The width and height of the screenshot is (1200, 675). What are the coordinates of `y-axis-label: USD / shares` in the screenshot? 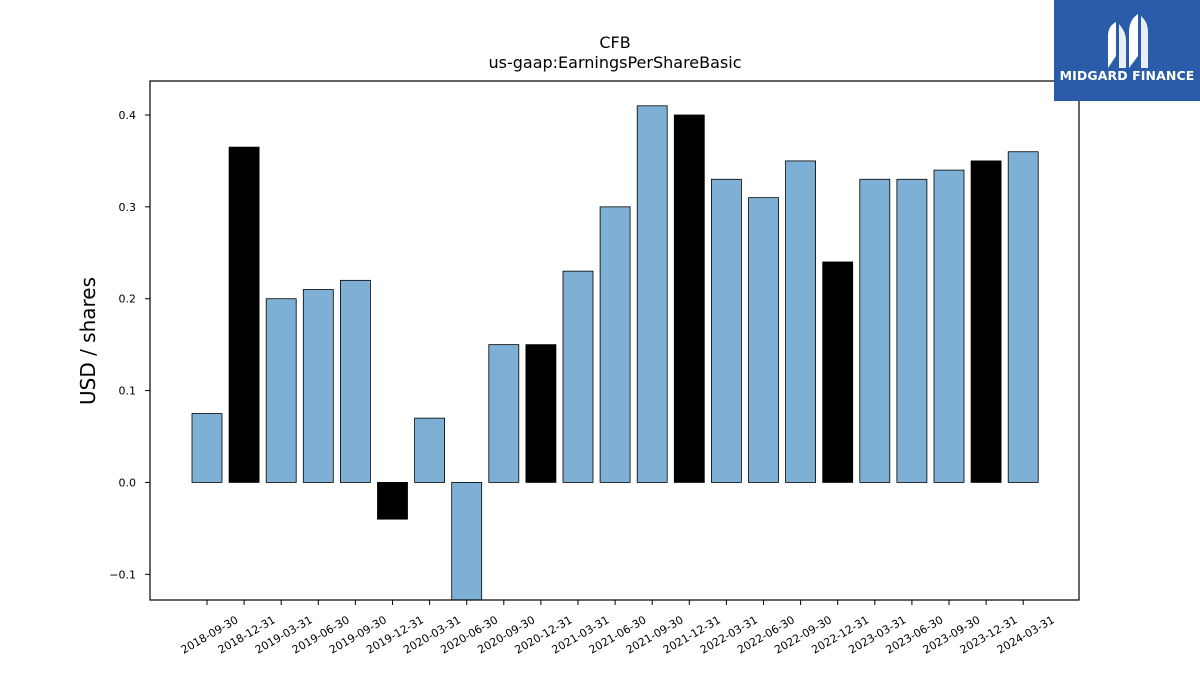 It's located at (88, 341).